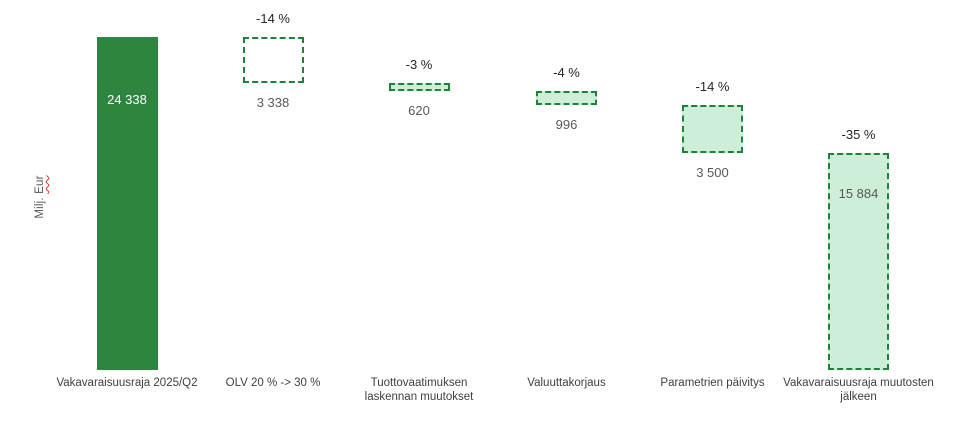  What do you see at coordinates (712, 86) in the screenshot?
I see `bar-pct-label-5: -14 %` at bounding box center [712, 86].